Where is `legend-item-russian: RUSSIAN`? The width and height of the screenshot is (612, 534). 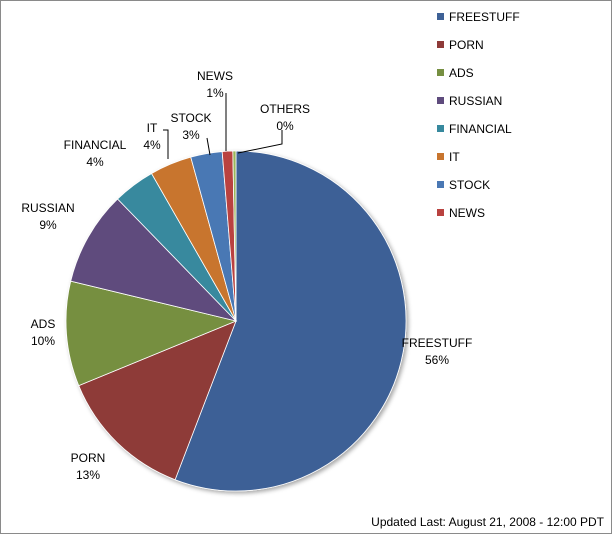
legend-item-russian: RUSSIAN is located at coordinates (469, 101).